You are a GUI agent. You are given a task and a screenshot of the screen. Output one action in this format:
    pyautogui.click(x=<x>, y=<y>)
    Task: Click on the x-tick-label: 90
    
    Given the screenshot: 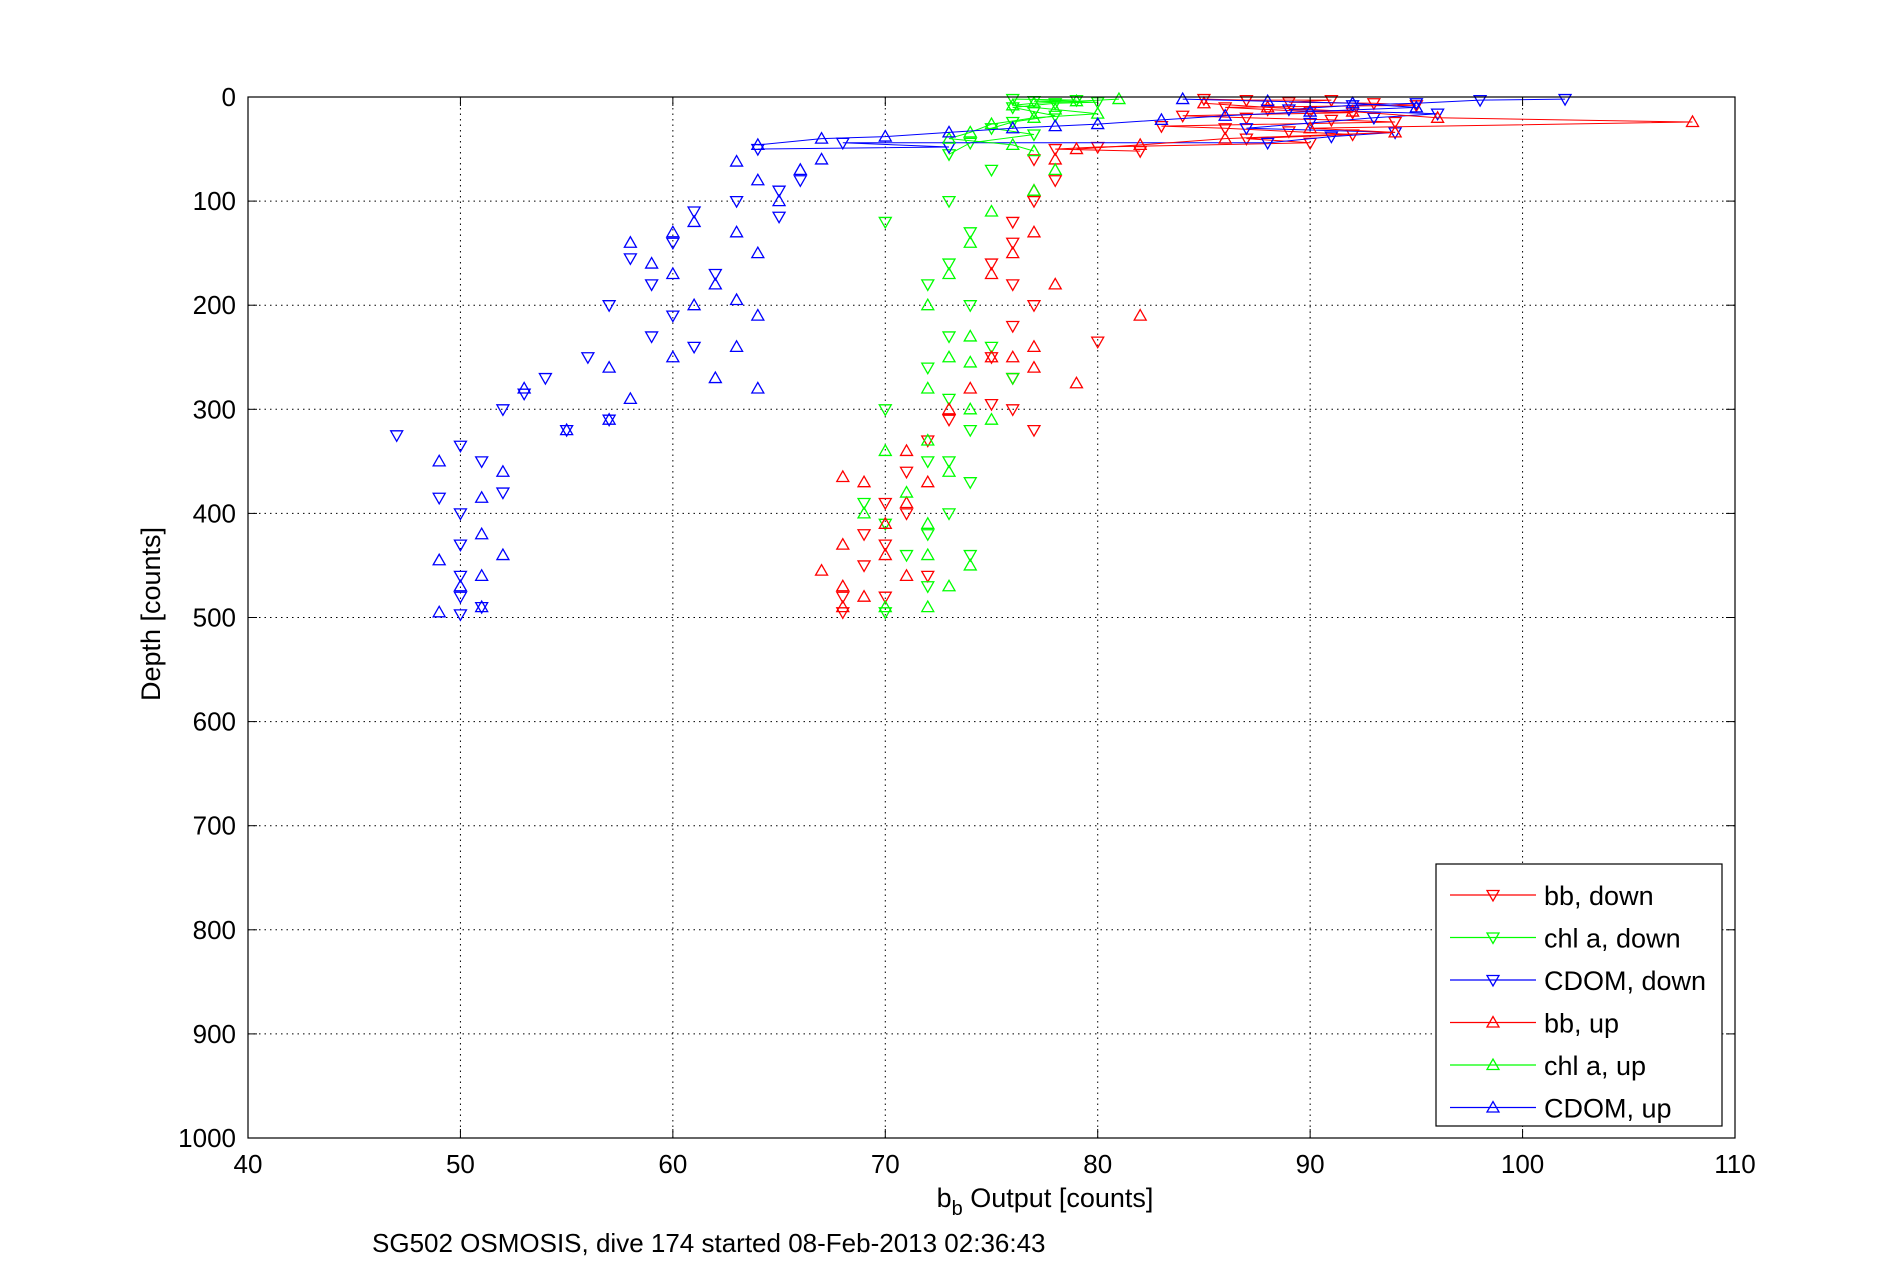 What is the action you would take?
    pyautogui.click(x=1310, y=1164)
    